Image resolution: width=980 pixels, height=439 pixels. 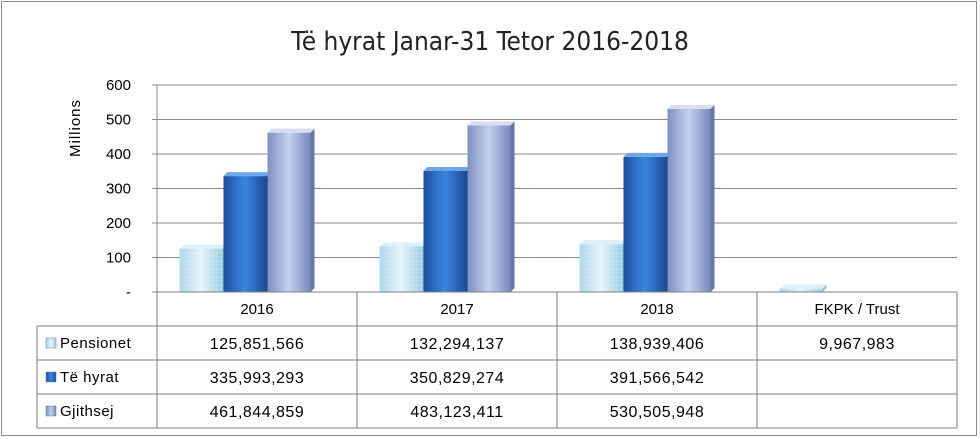 I want to click on data-label: 335,993,293, so click(x=257, y=378).